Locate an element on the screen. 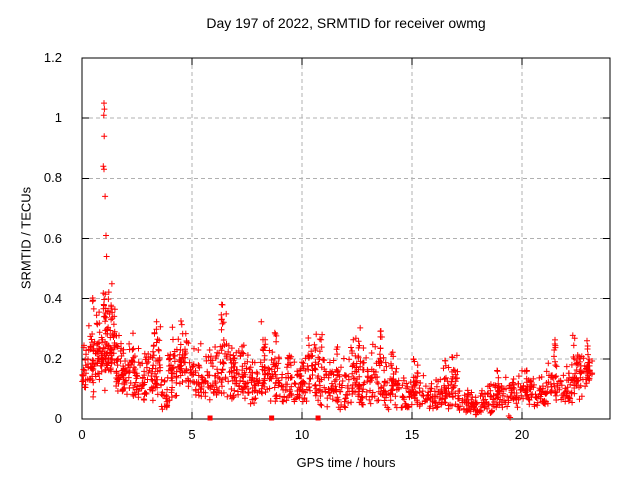 The width and height of the screenshot is (640, 480). x-tick-label: 10 is located at coordinates (302, 434).